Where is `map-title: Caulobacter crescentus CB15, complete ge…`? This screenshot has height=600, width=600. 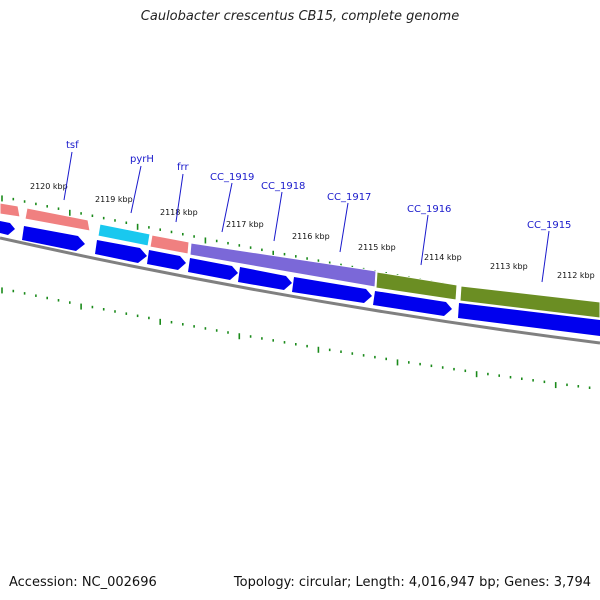
map-title: Caulobacter crescentus CB15, complete ge… is located at coordinates (300, 16).